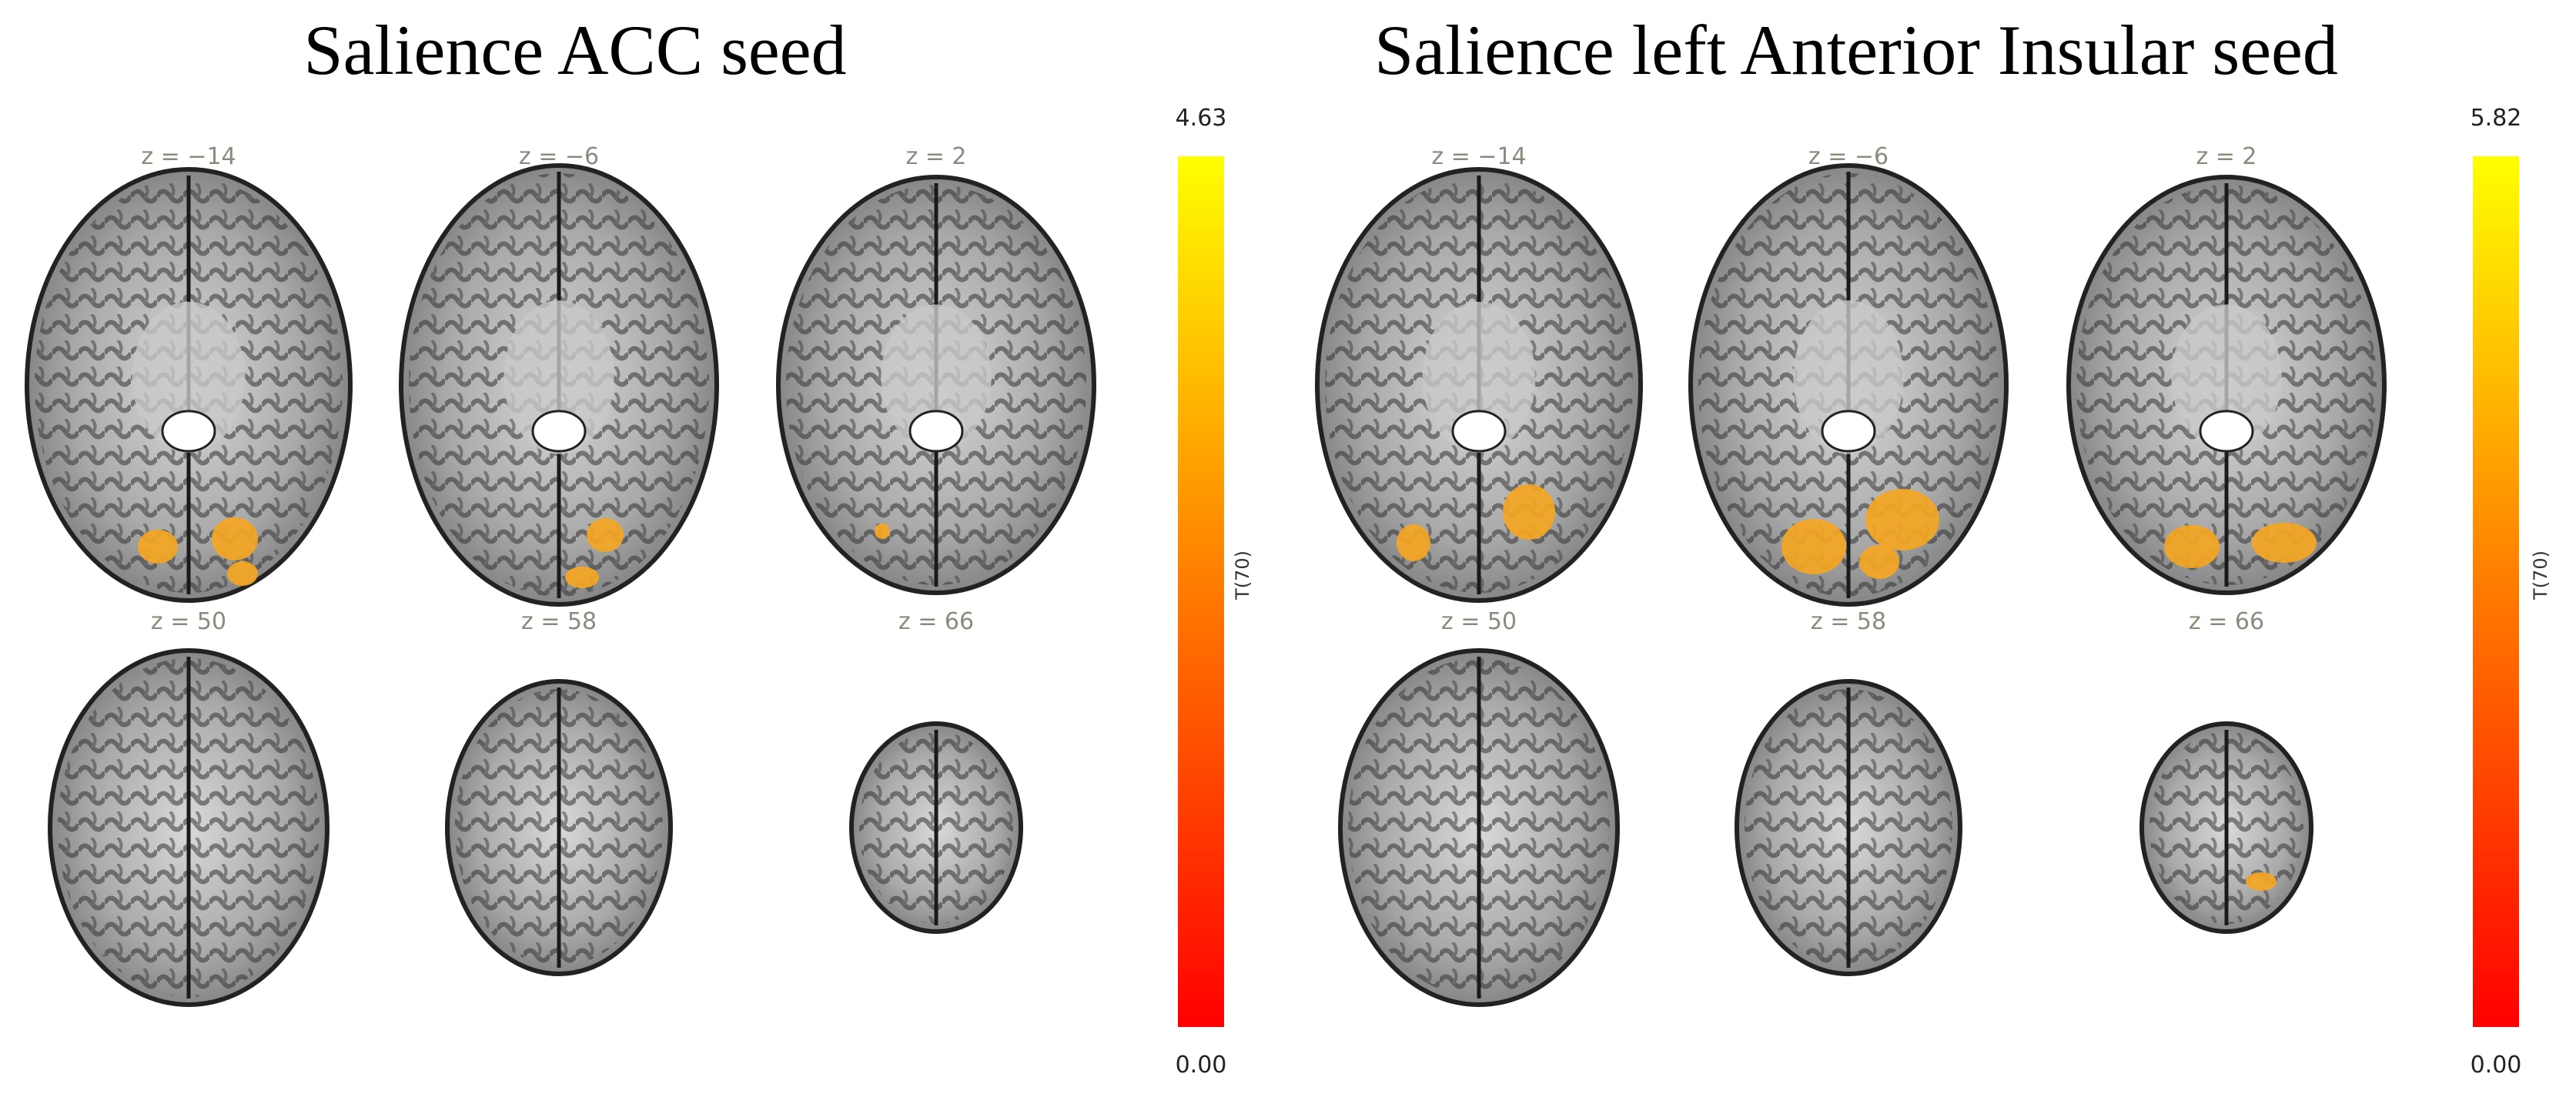 The width and height of the screenshot is (2576, 1114). What do you see at coordinates (2496, 118) in the screenshot?
I see `colorbar-max: 5.82` at bounding box center [2496, 118].